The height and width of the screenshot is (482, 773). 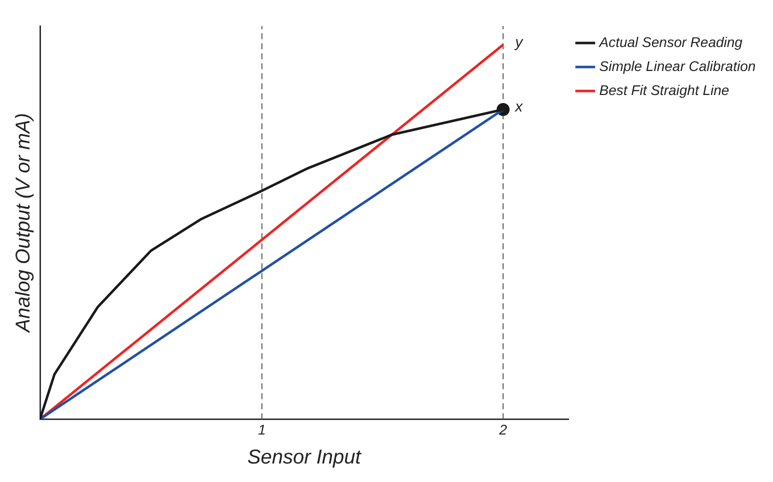 What do you see at coordinates (670, 42) in the screenshot?
I see `legend-label: Actual Sensor Reading` at bounding box center [670, 42].